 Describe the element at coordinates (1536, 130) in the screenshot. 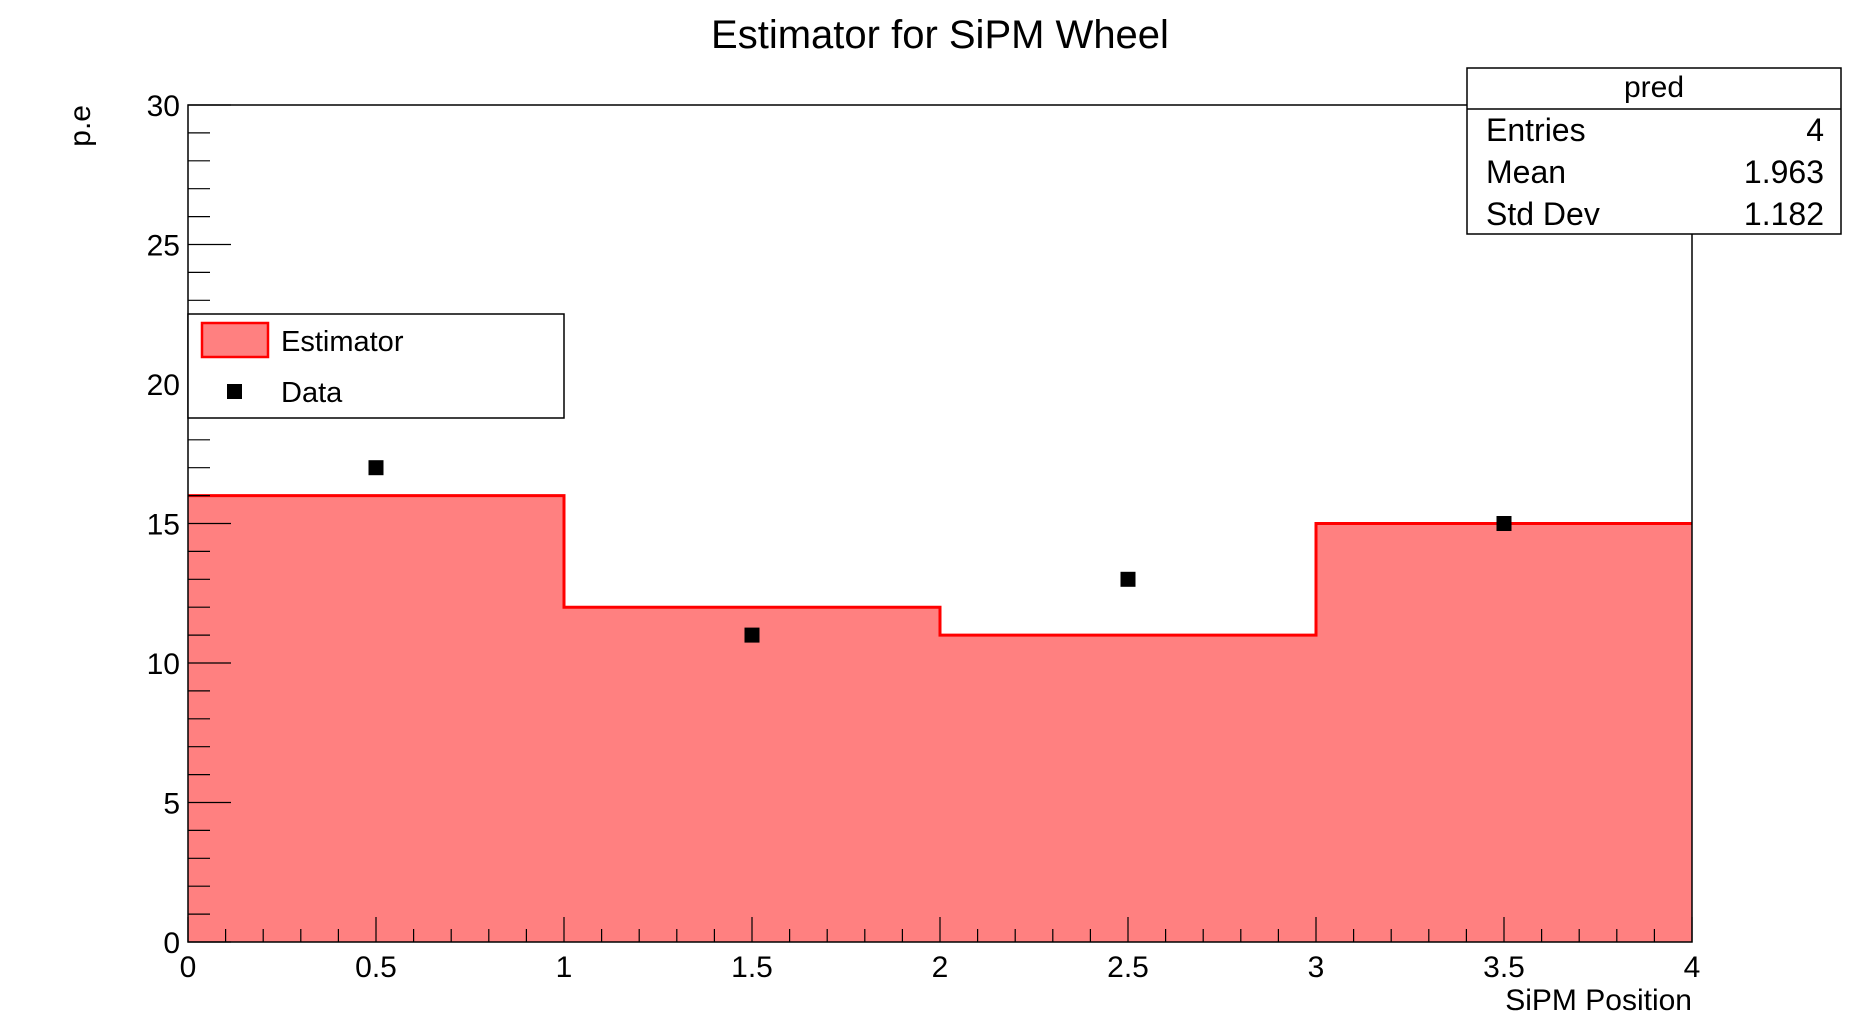

I see `stats-entries-label: Entries` at that location.